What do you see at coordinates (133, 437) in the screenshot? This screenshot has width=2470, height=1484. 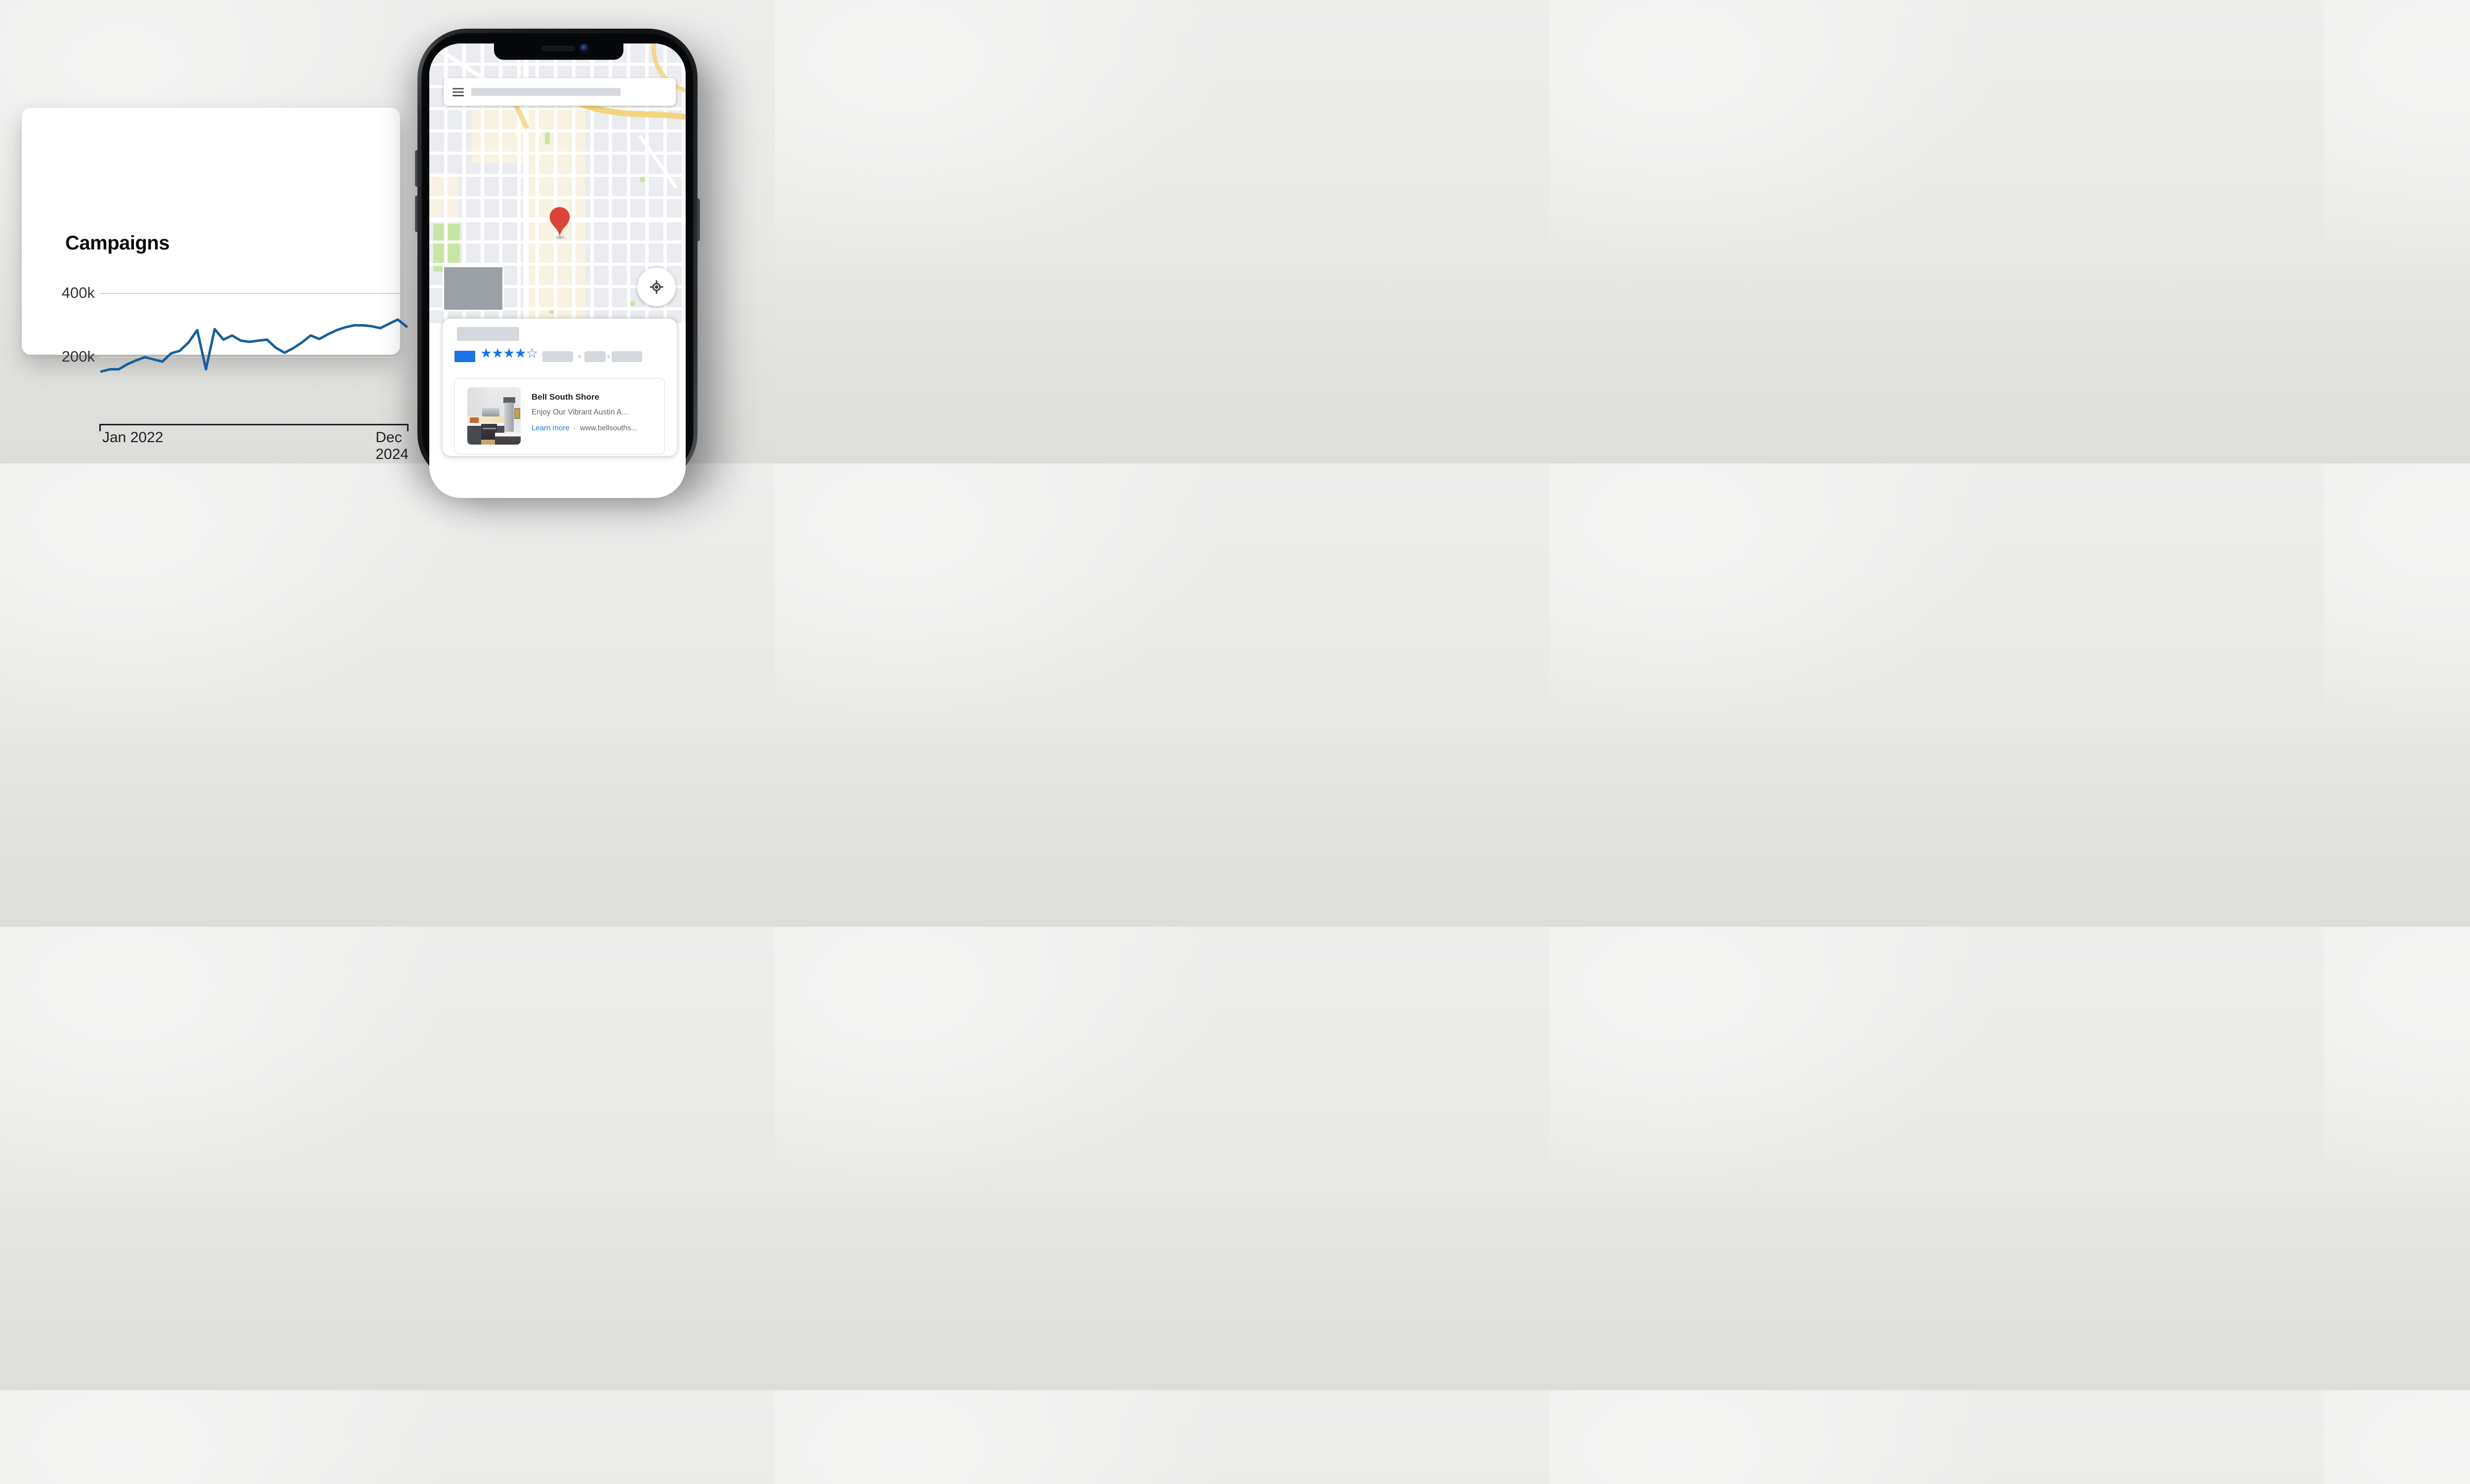 I see `x-tick-start: Jan 2022` at bounding box center [133, 437].